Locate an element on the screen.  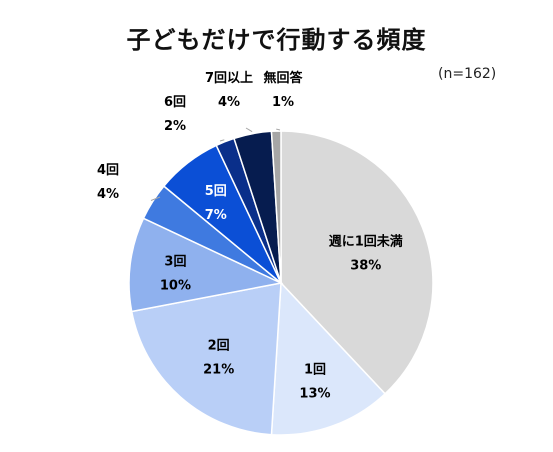
slice-value-label: 1% is located at coordinates (283, 102).